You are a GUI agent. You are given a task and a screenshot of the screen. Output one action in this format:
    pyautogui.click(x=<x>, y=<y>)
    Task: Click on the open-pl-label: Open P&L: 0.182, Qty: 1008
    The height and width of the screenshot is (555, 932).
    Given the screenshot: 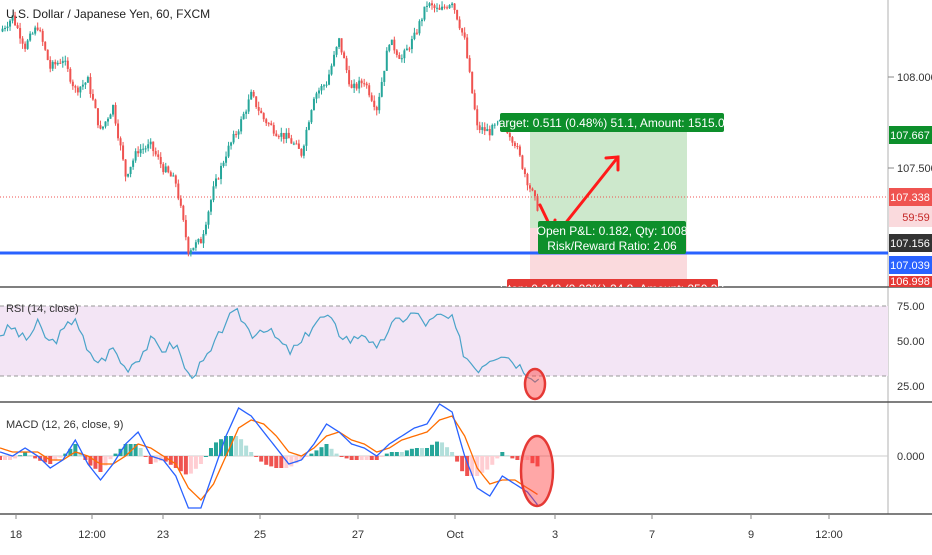 What is the action you would take?
    pyautogui.click(x=612, y=231)
    